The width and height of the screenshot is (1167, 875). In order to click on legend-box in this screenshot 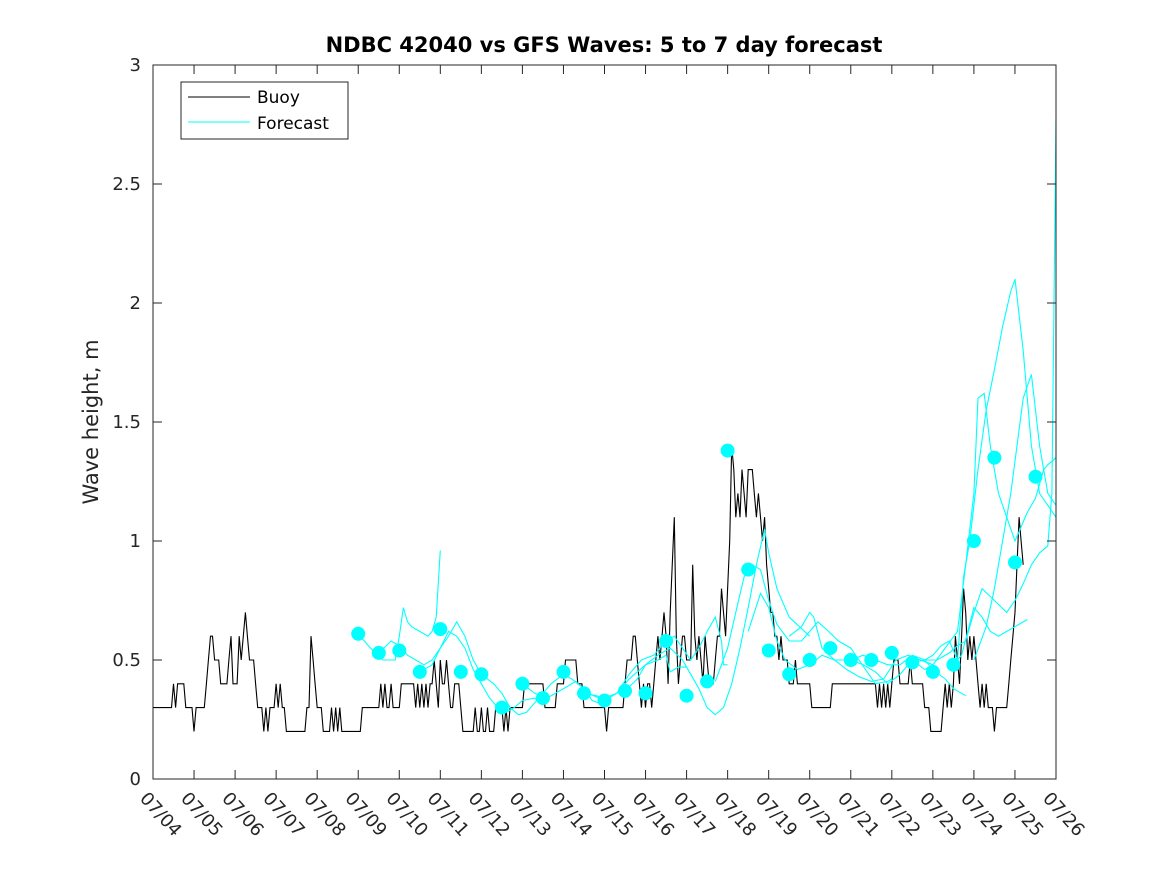, I will do `click(264, 110)`.